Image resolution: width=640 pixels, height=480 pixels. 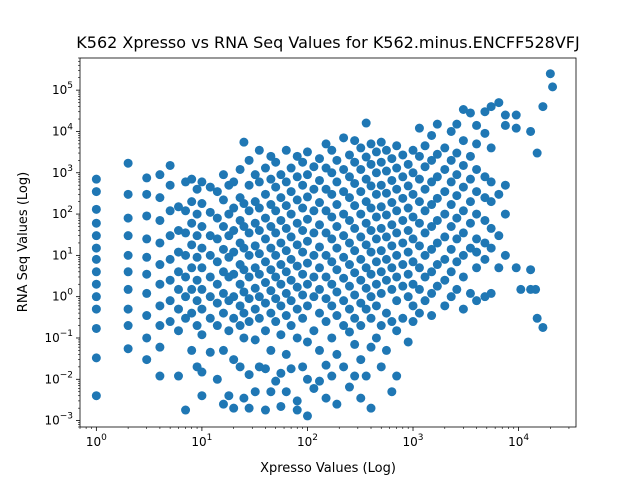 What do you see at coordinates (62, 254) in the screenshot?
I see `y-tick-label: 101` at bounding box center [62, 254].